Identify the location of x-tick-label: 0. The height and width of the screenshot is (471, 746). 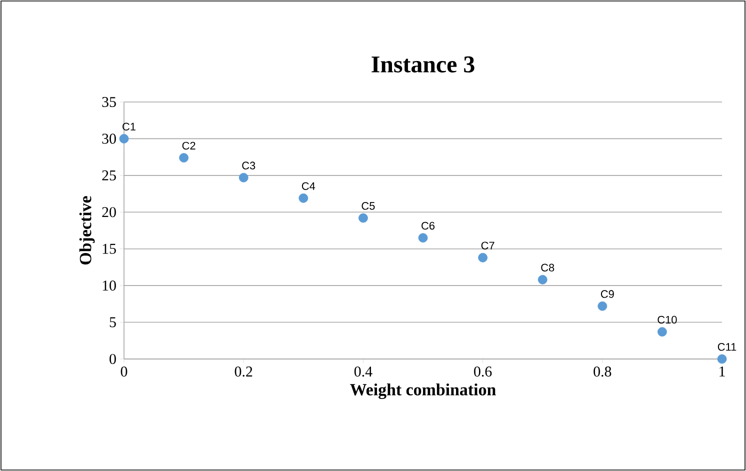
(124, 371).